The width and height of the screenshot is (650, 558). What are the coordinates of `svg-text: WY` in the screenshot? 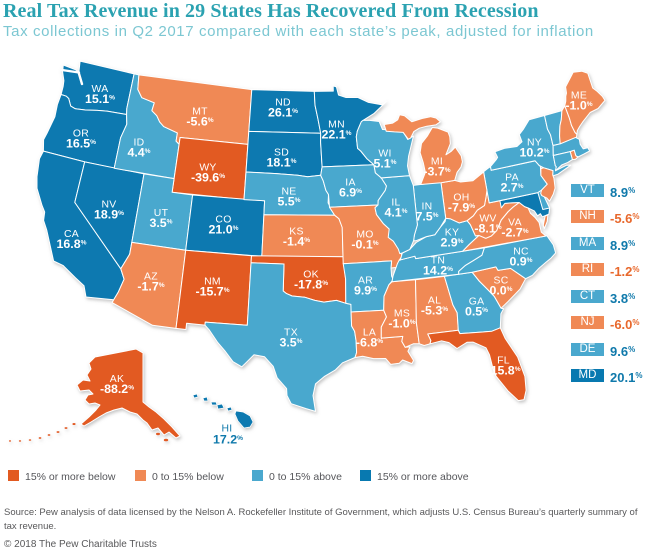 It's located at (207, 168).